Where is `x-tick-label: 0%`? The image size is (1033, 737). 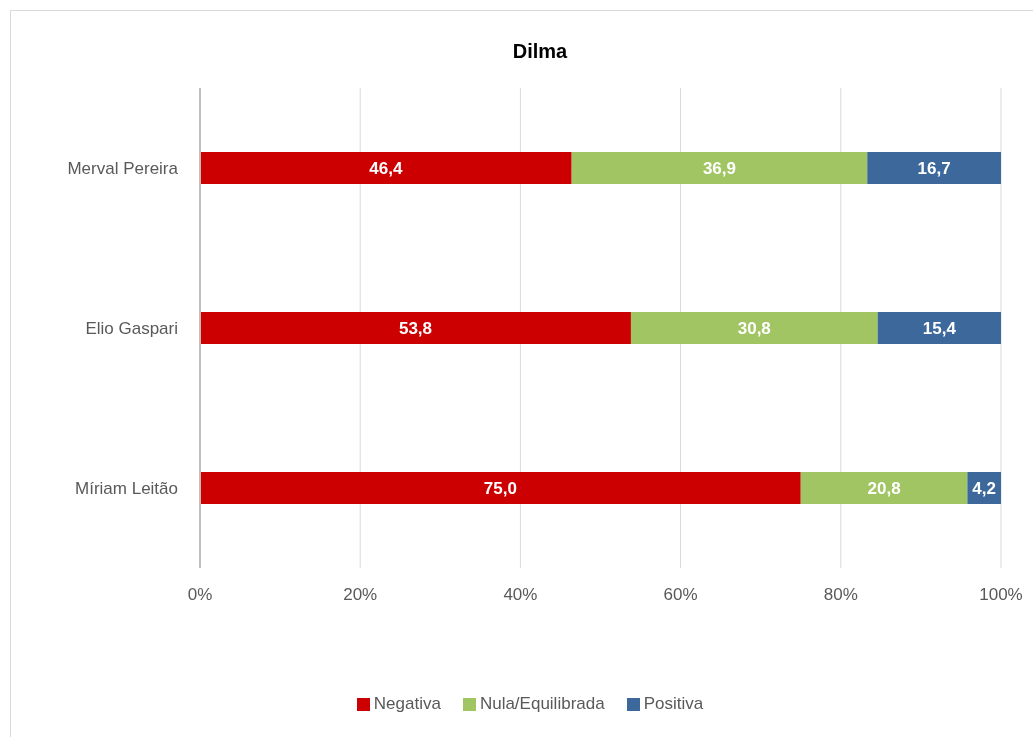
x-tick-label: 0% is located at coordinates (200, 595).